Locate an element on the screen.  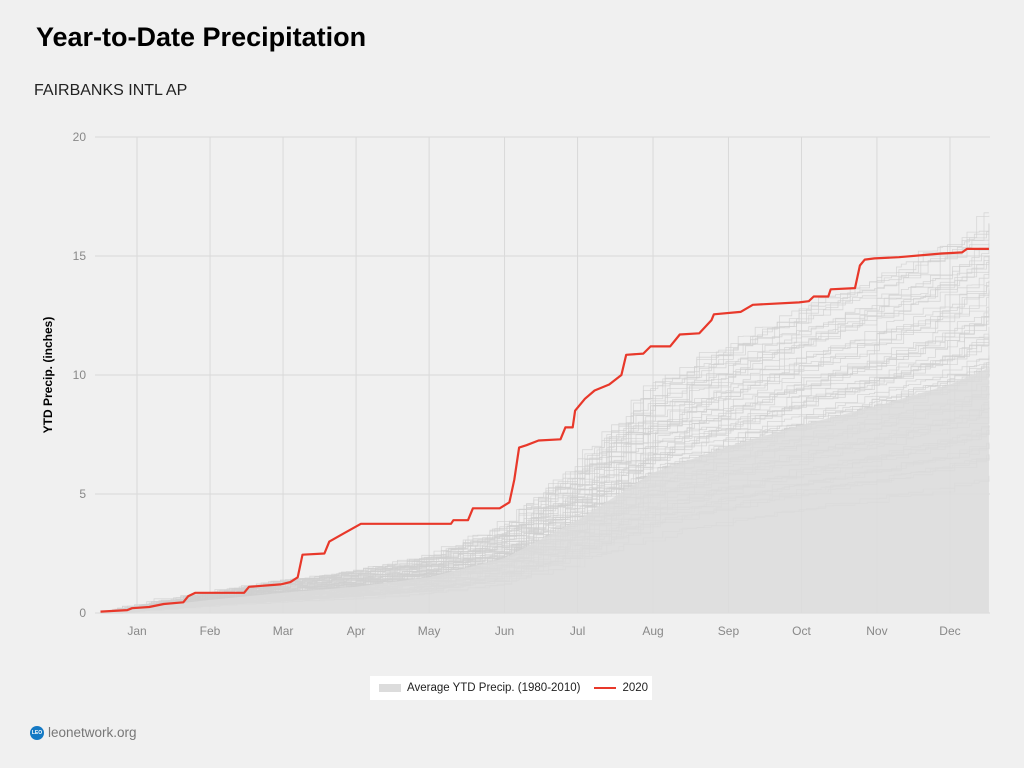
footer: LEO leonetwork.org is located at coordinates (83, 732).